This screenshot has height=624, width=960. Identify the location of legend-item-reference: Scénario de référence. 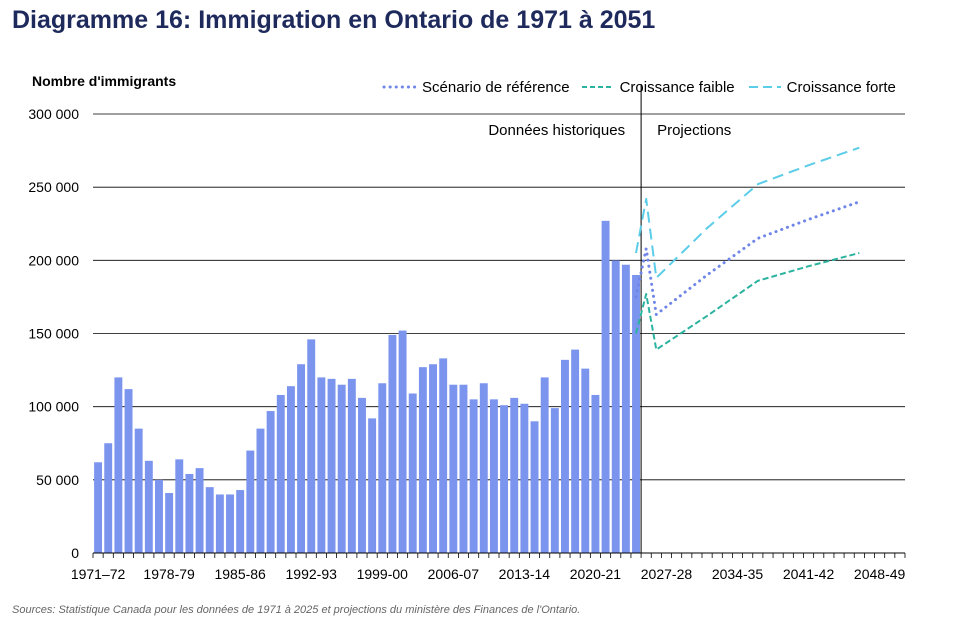
(476, 87).